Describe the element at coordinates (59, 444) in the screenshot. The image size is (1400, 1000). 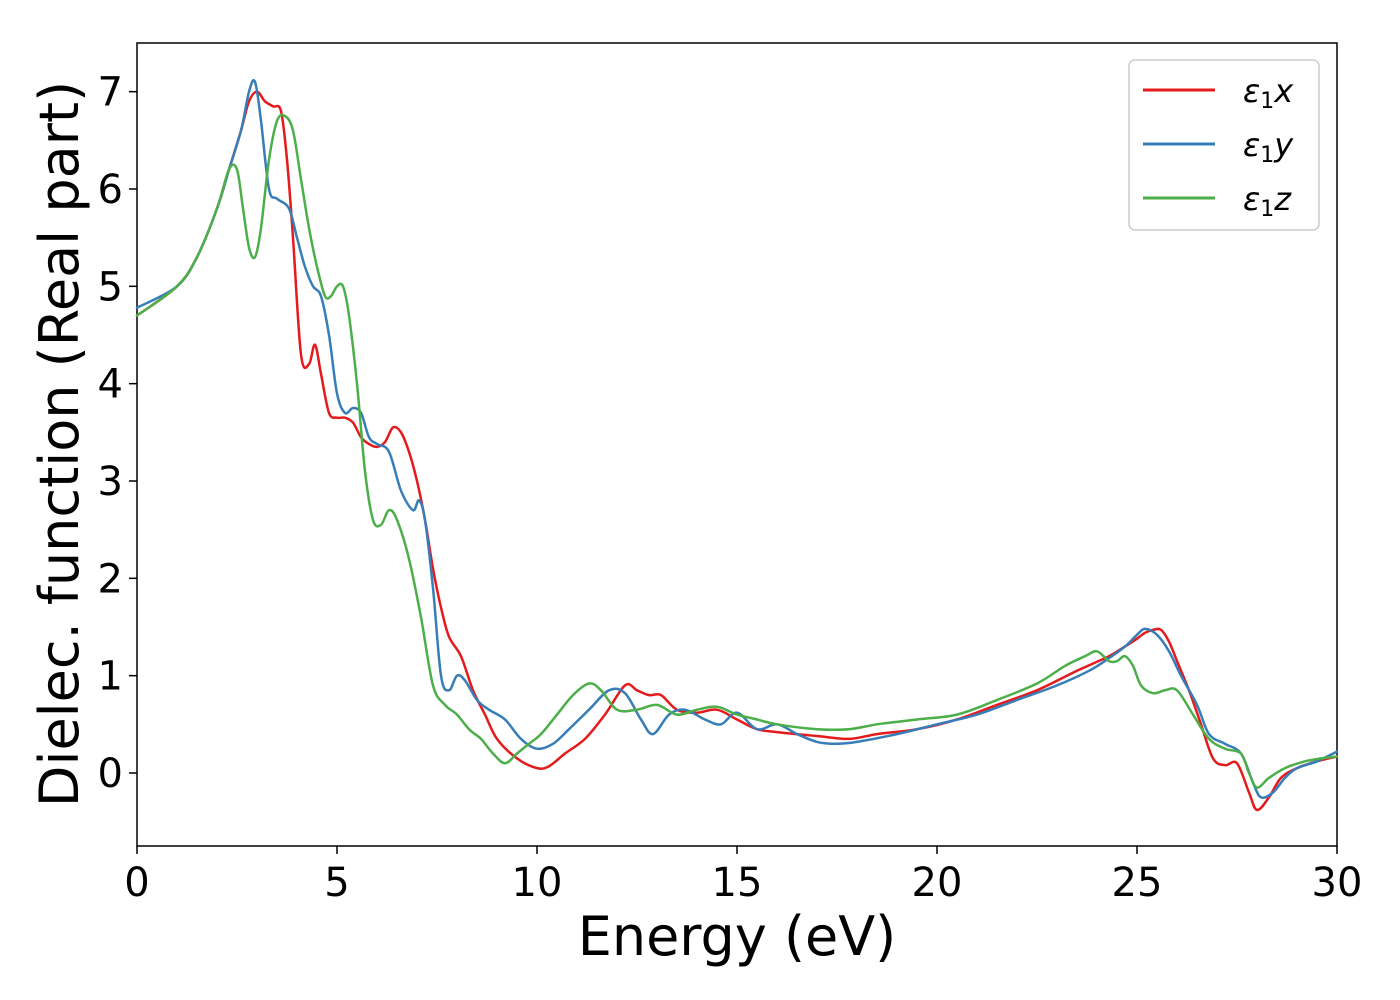
I see `y-axis-title: Dielec. function (Real part)` at that location.